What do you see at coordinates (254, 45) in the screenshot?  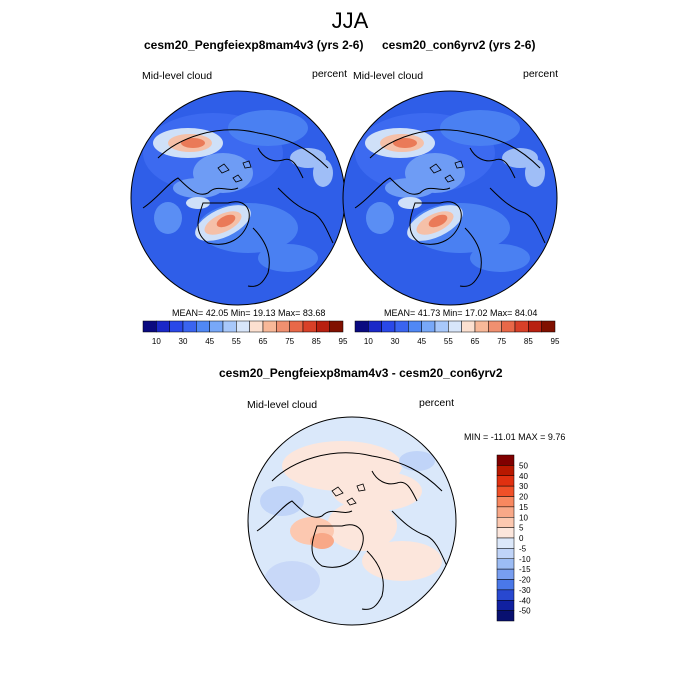 I see `panel1-title: cesm20_Pengfeiexp8mam4v3 (yrs 2-6)` at bounding box center [254, 45].